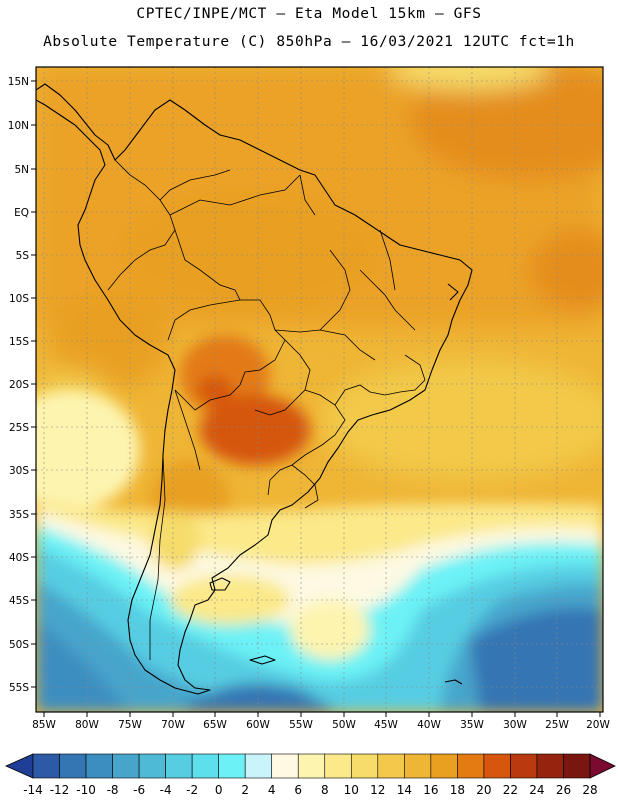  Describe the element at coordinates (19, 471) in the screenshot. I see `lat-label: 30S` at that location.